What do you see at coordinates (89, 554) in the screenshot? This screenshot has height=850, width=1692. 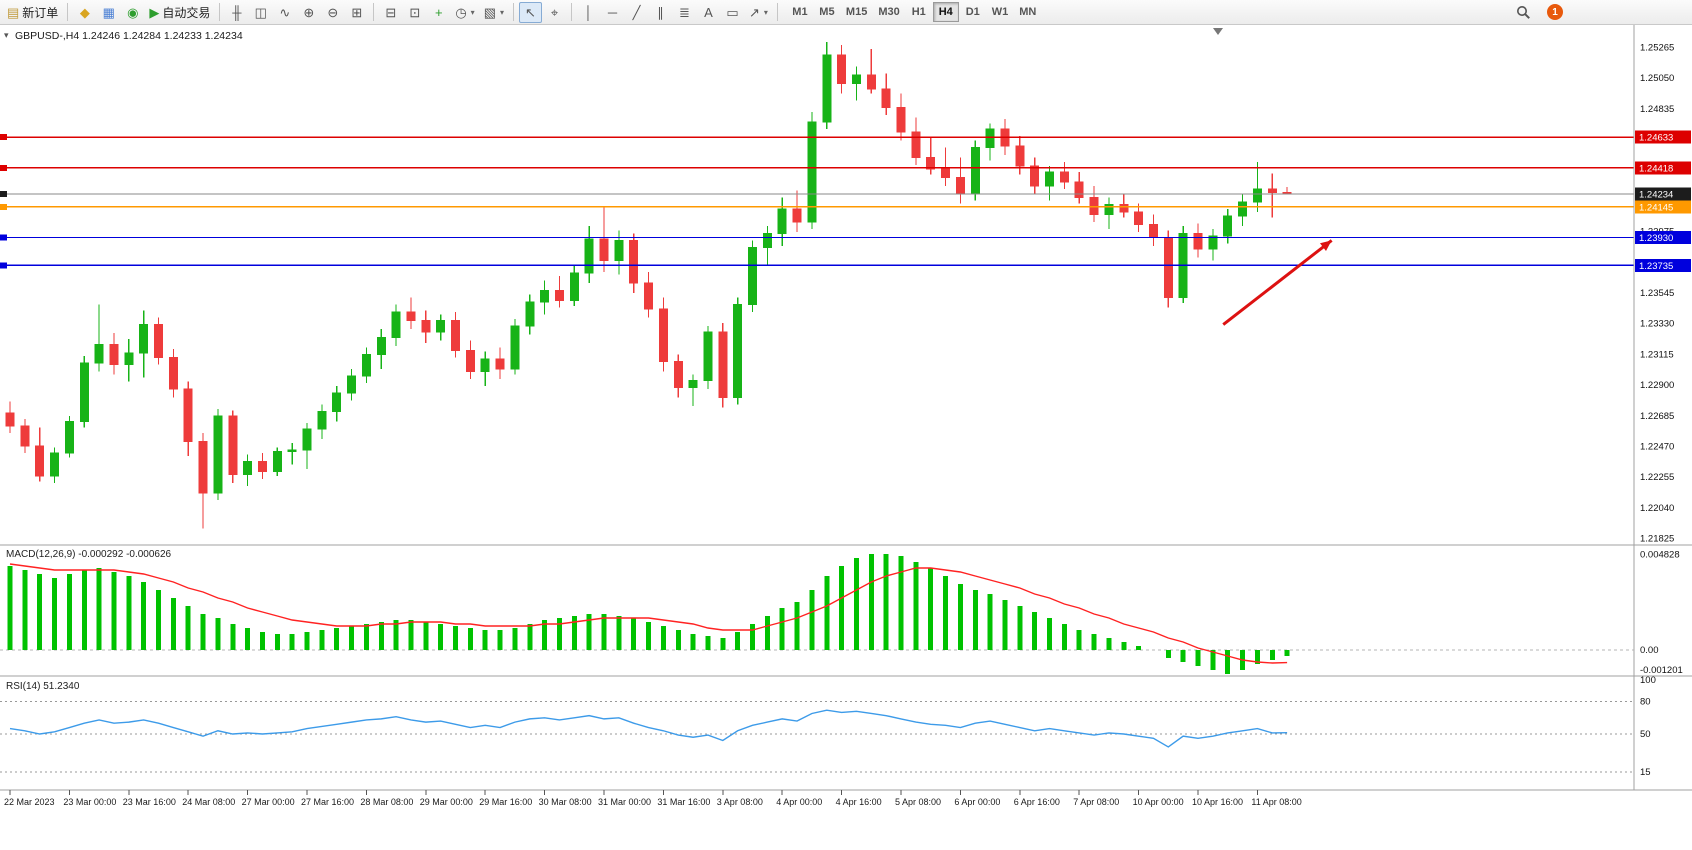 I see `macd-label: MACD(12,26,9) -0.000292 -0.000626` at bounding box center [89, 554].